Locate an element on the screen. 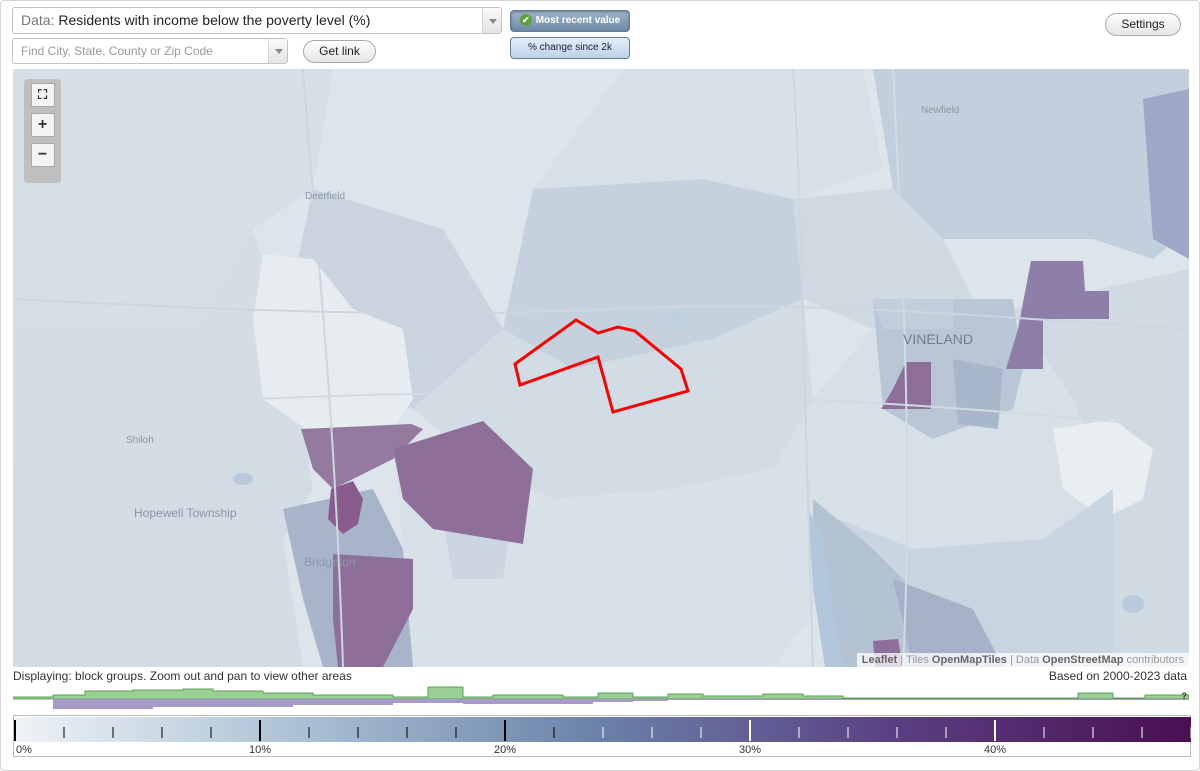  place-label-bridgeton: Bridgeton is located at coordinates (330, 562).